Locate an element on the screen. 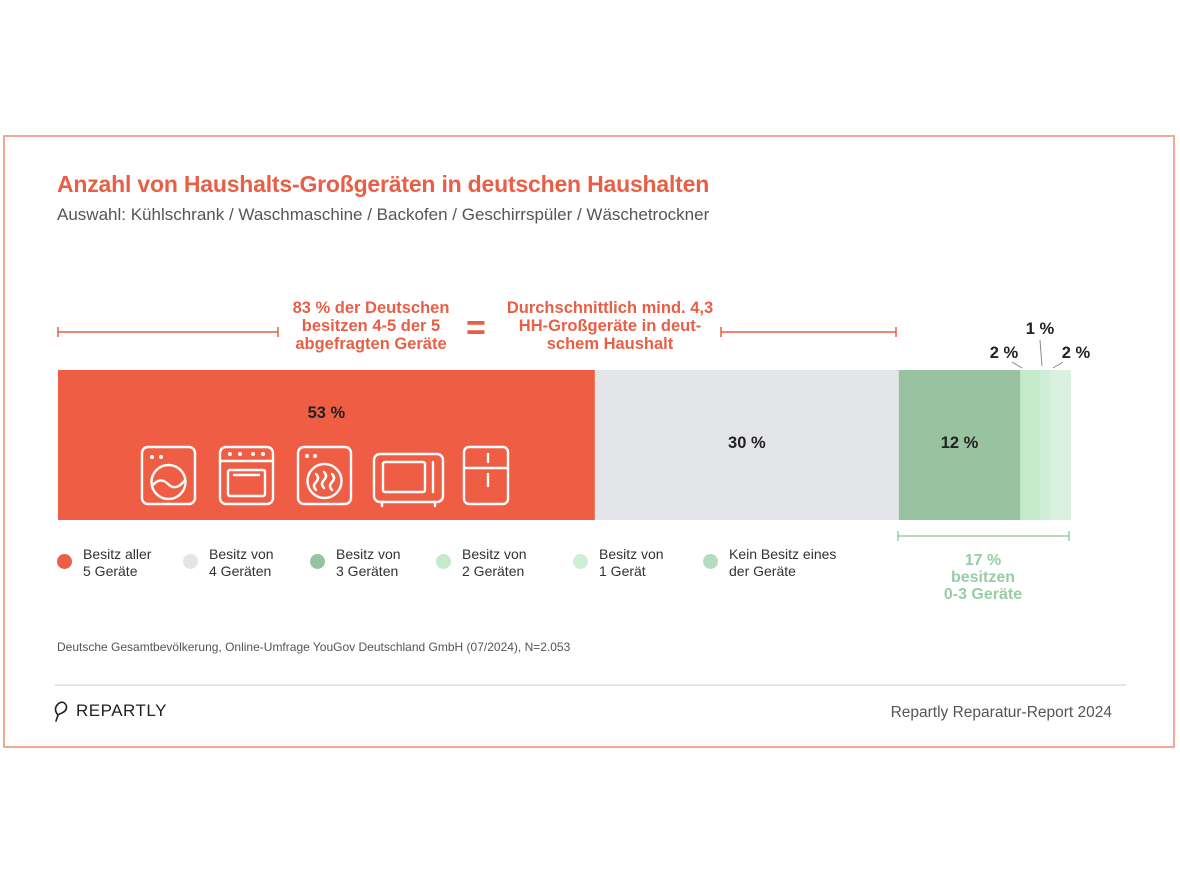 This screenshot has width=1180, height=885. legend-label: Besitz von 2 Geräten is located at coordinates (494, 562).